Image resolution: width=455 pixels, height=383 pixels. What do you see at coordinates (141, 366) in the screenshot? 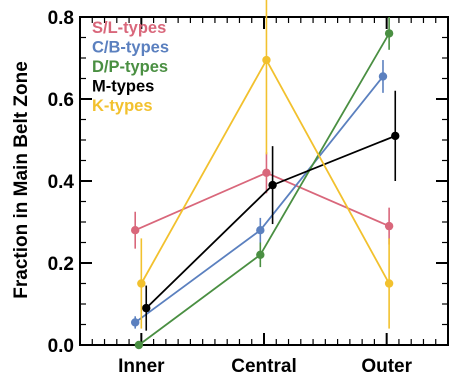
I see `x-tick-label: Inner` at bounding box center [141, 366].